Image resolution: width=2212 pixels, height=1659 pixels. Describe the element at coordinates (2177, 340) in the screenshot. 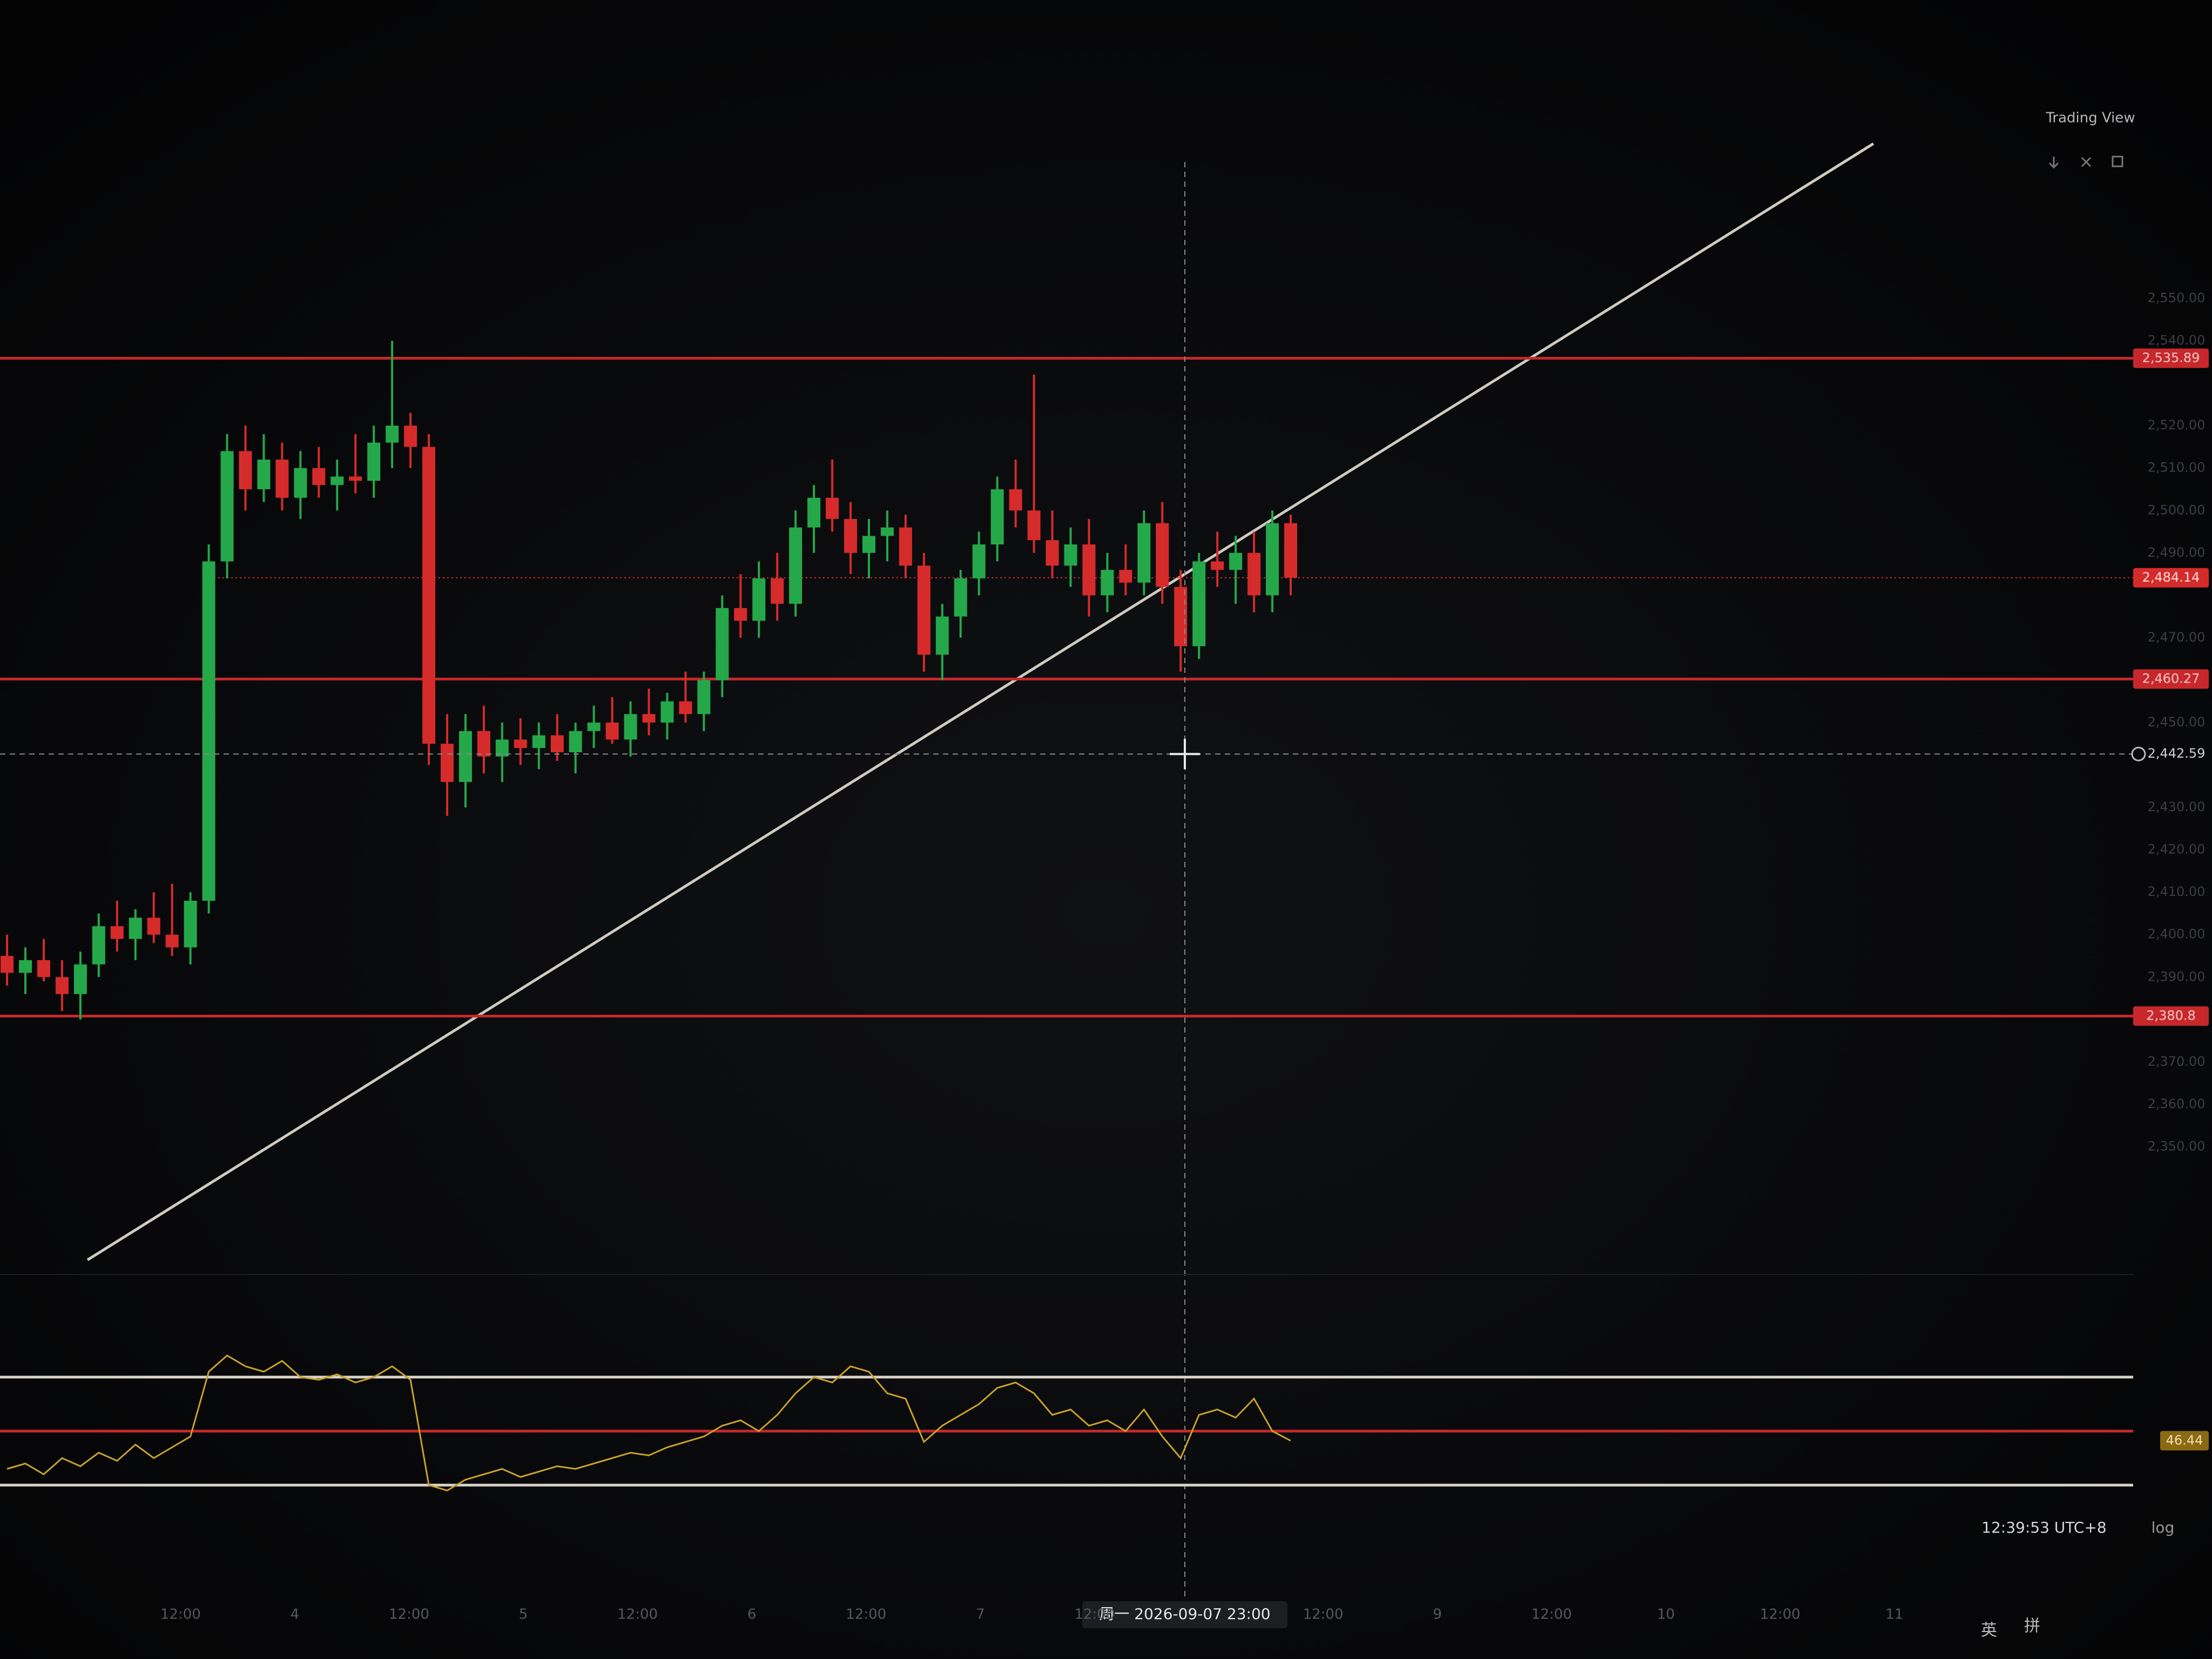

I see `y-tick-label: 2,540.00` at that location.